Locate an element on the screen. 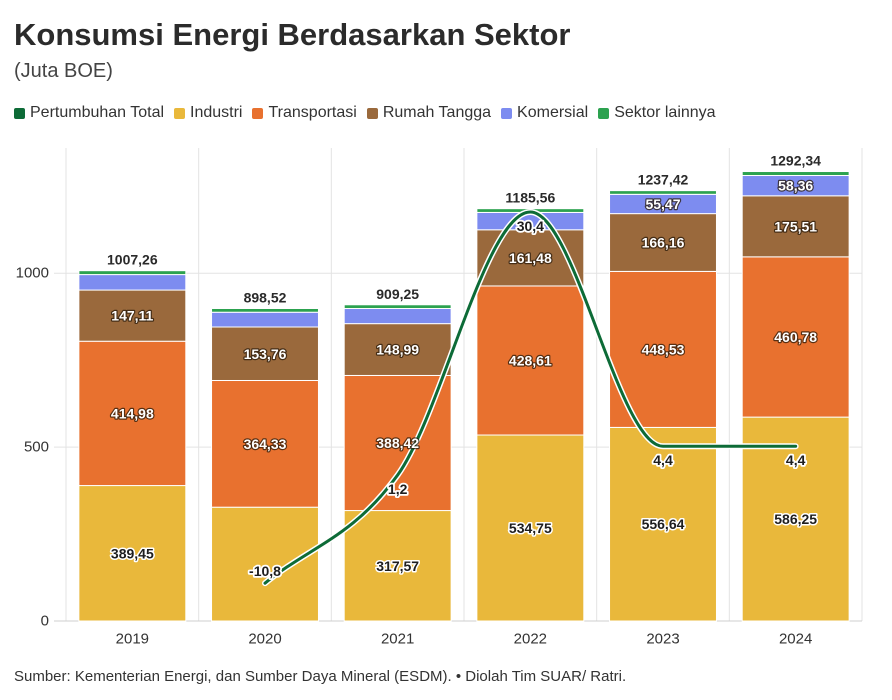 Image resolution: width=892 pixels, height=700 pixels. bar-segment-rumah-tangga-2023 is located at coordinates (663, 242).